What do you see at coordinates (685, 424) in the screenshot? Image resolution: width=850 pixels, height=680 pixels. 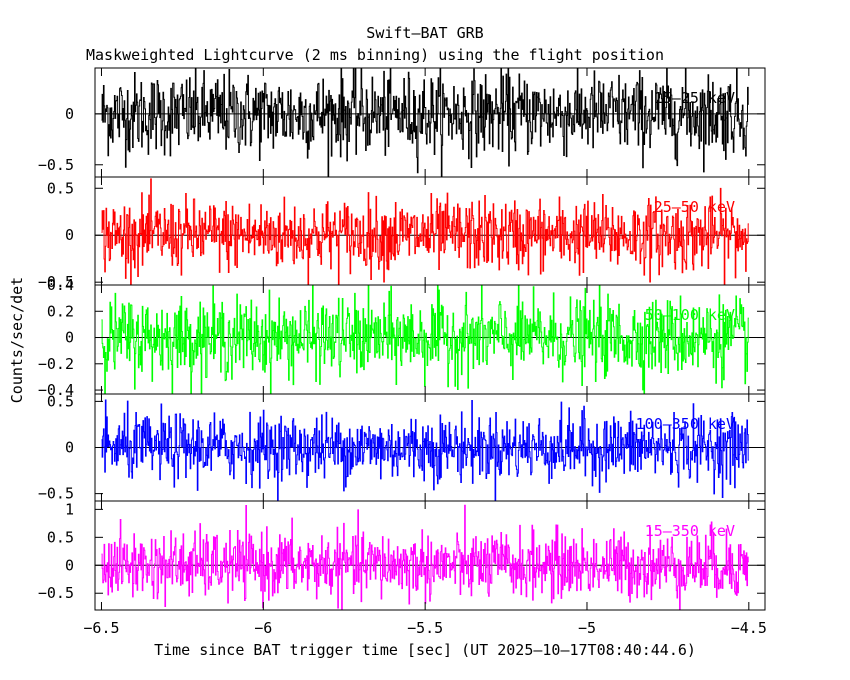 I see `band-label: 100—350 keV` at bounding box center [685, 424].